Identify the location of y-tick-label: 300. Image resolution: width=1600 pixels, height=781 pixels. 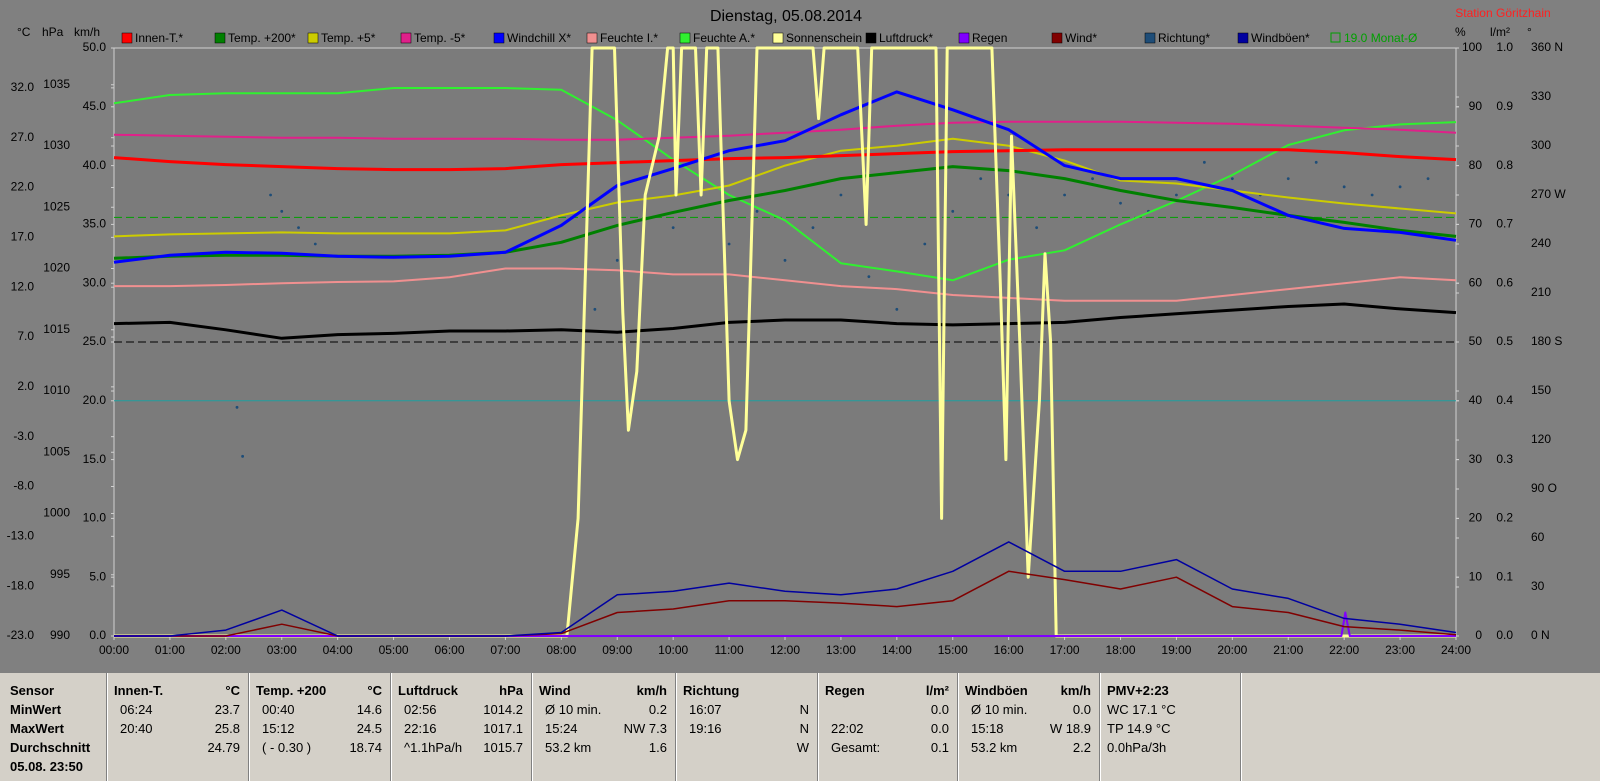
(1541, 145).